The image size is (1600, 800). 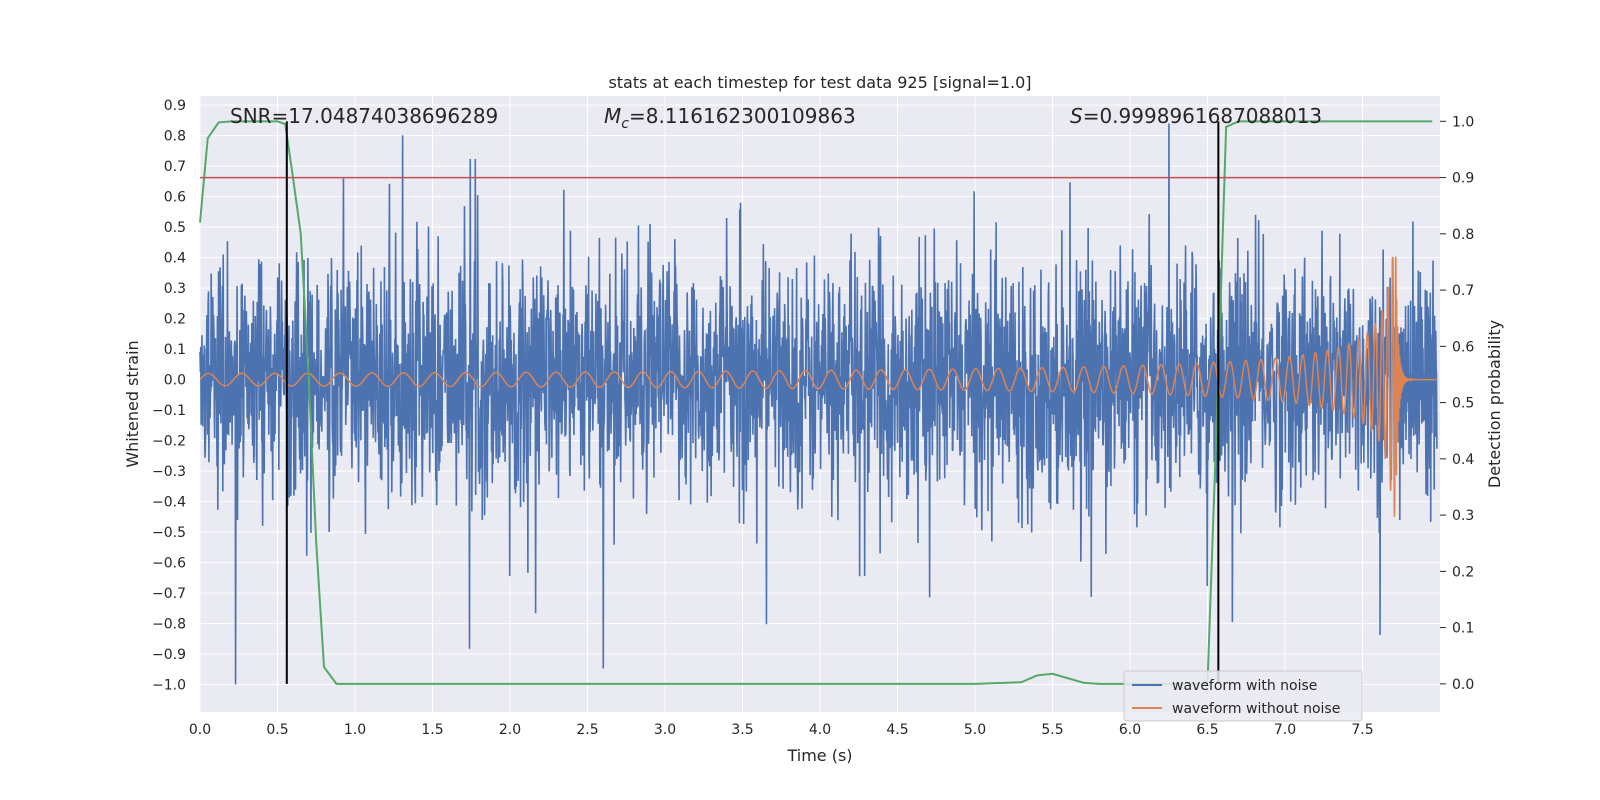 What do you see at coordinates (175, 289) in the screenshot?
I see `y-tick-label: 0.3` at bounding box center [175, 289].